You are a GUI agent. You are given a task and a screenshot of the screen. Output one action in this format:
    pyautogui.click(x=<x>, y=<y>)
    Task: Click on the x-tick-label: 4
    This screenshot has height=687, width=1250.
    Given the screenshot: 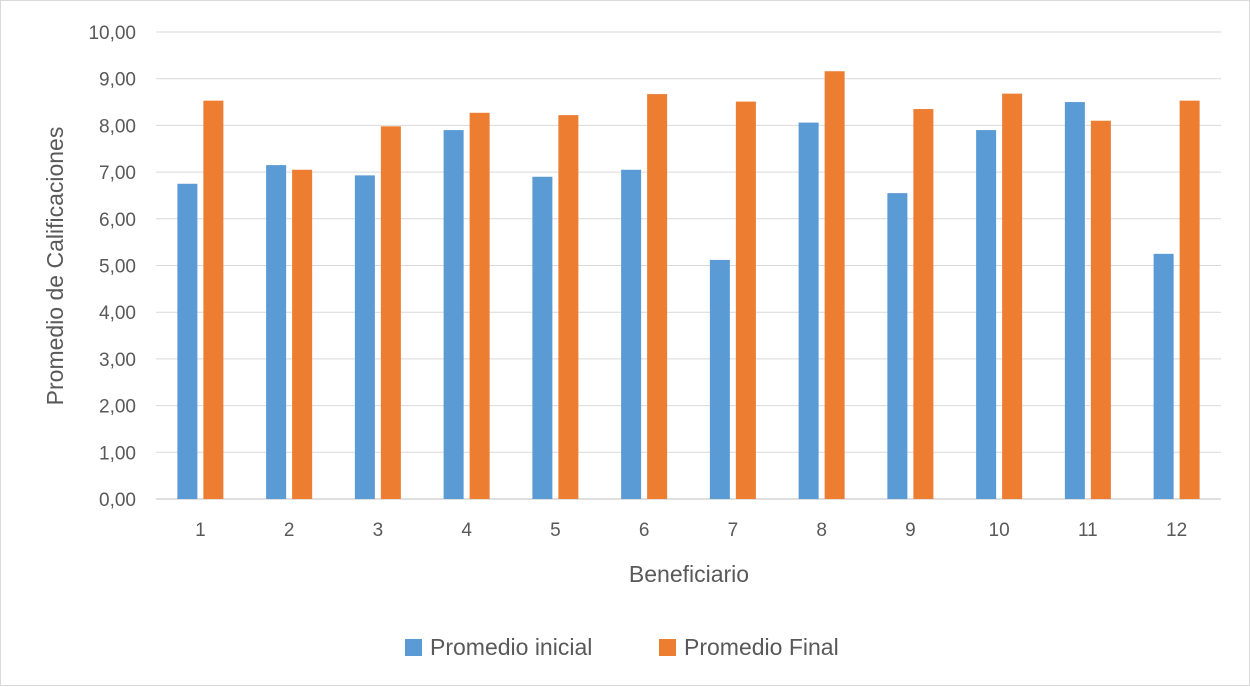 What is the action you would take?
    pyautogui.click(x=466, y=530)
    